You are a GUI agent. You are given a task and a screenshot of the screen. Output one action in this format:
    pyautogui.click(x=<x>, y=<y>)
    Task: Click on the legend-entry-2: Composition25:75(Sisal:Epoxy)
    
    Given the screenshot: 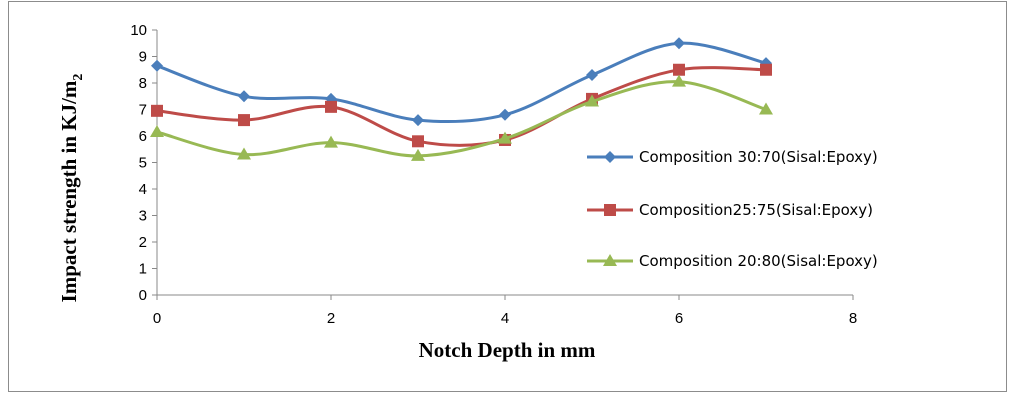 What is the action you would take?
    pyautogui.click(x=730, y=210)
    